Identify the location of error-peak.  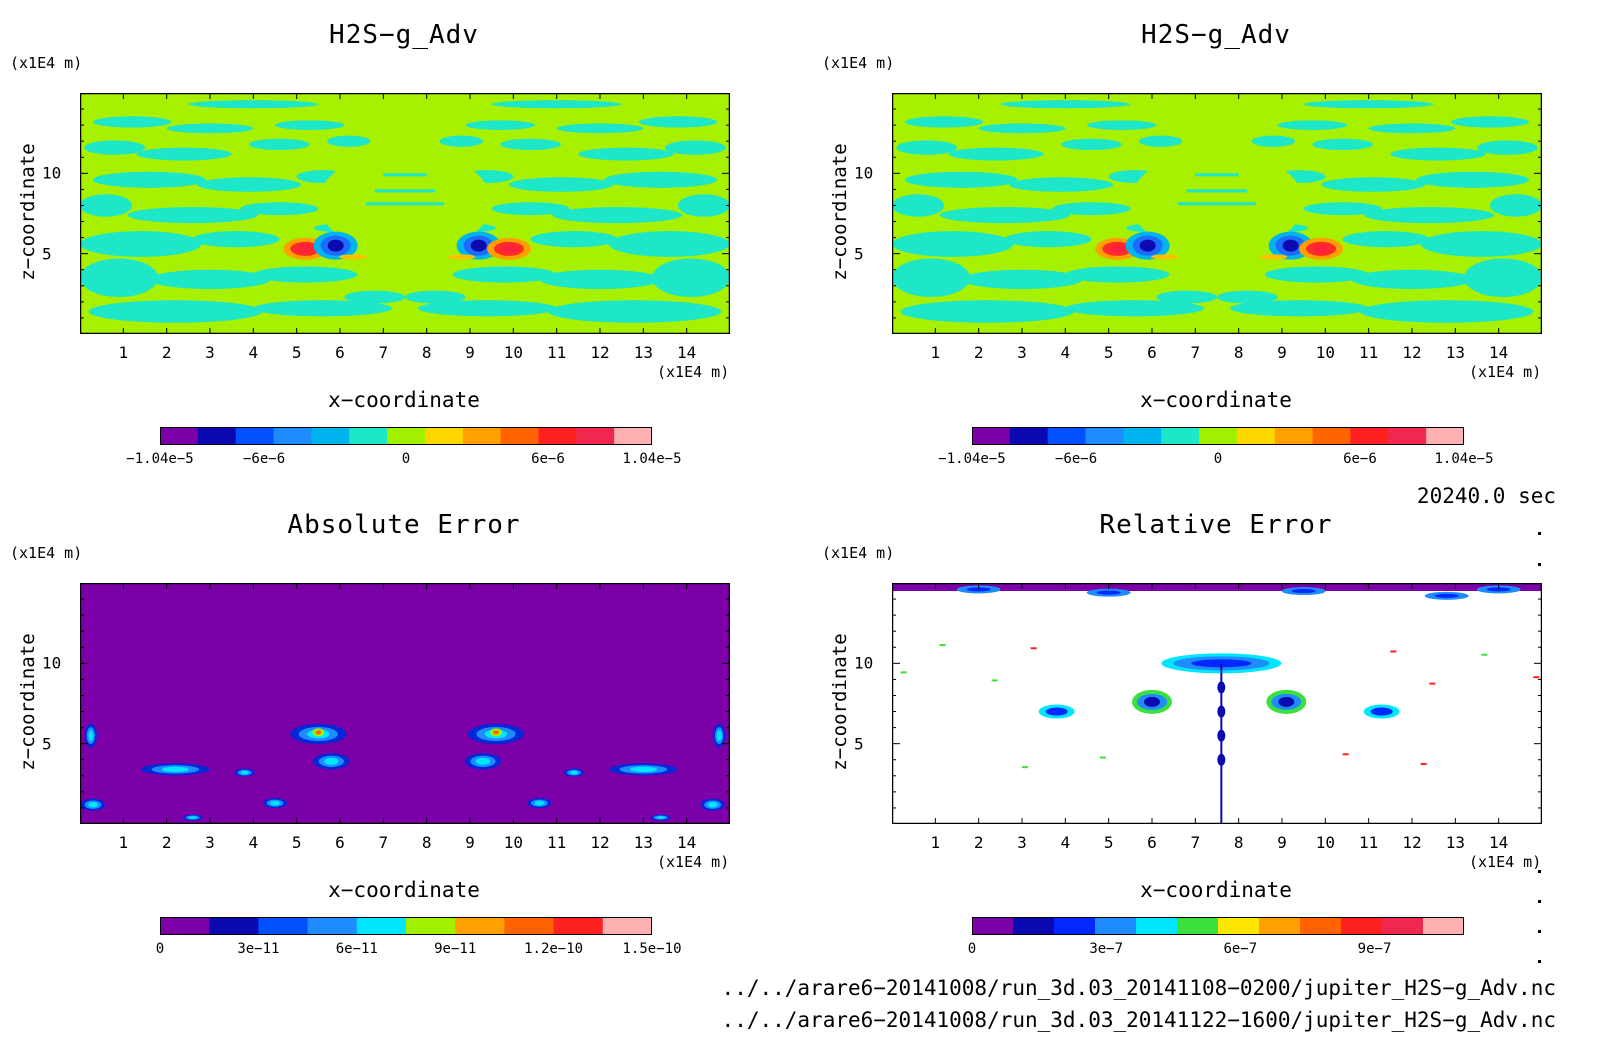
(318, 732).